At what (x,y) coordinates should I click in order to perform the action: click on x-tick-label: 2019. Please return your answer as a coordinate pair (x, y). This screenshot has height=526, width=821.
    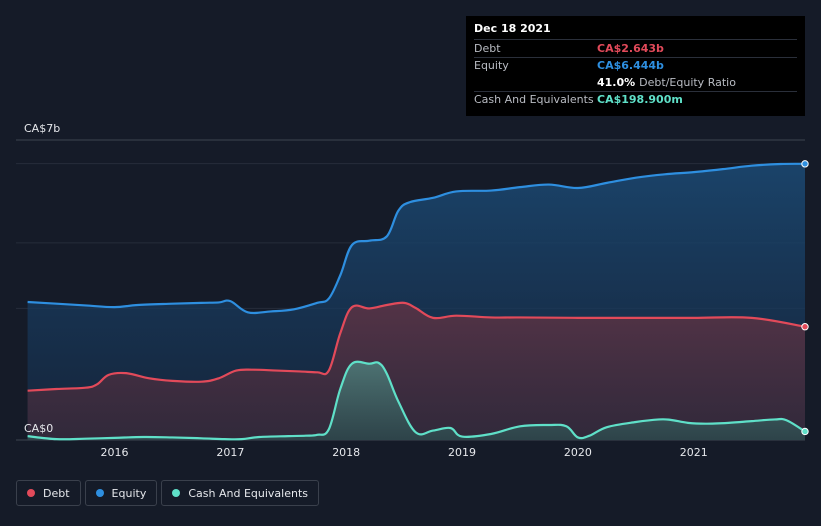
    Looking at the image, I should click on (462, 452).